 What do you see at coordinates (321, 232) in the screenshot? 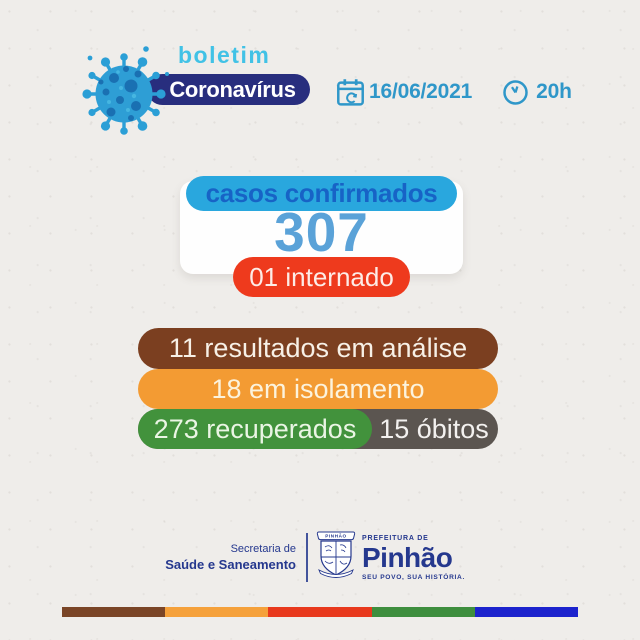
I see `confirmed-count: 307` at bounding box center [321, 232].